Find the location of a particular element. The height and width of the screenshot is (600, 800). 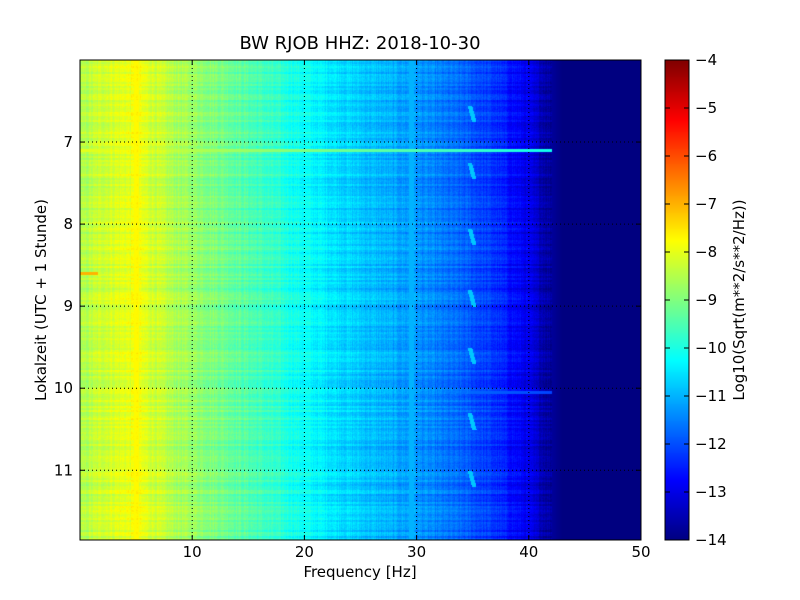

colorbar-tick-label: −14 is located at coordinates (711, 540).